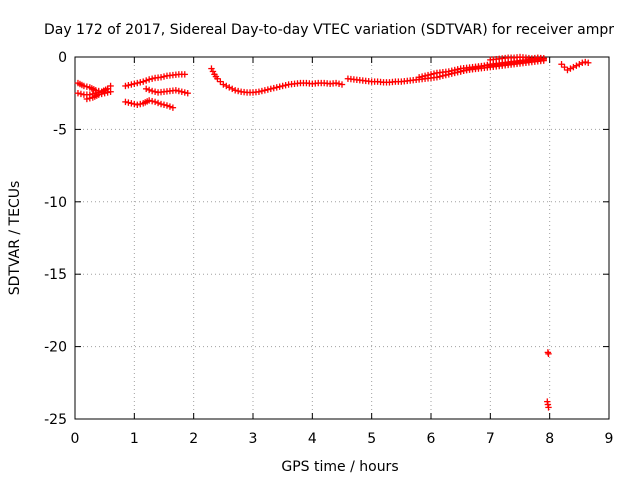  Describe the element at coordinates (62, 58) in the screenshot. I see `y-tick-label: 0` at that location.